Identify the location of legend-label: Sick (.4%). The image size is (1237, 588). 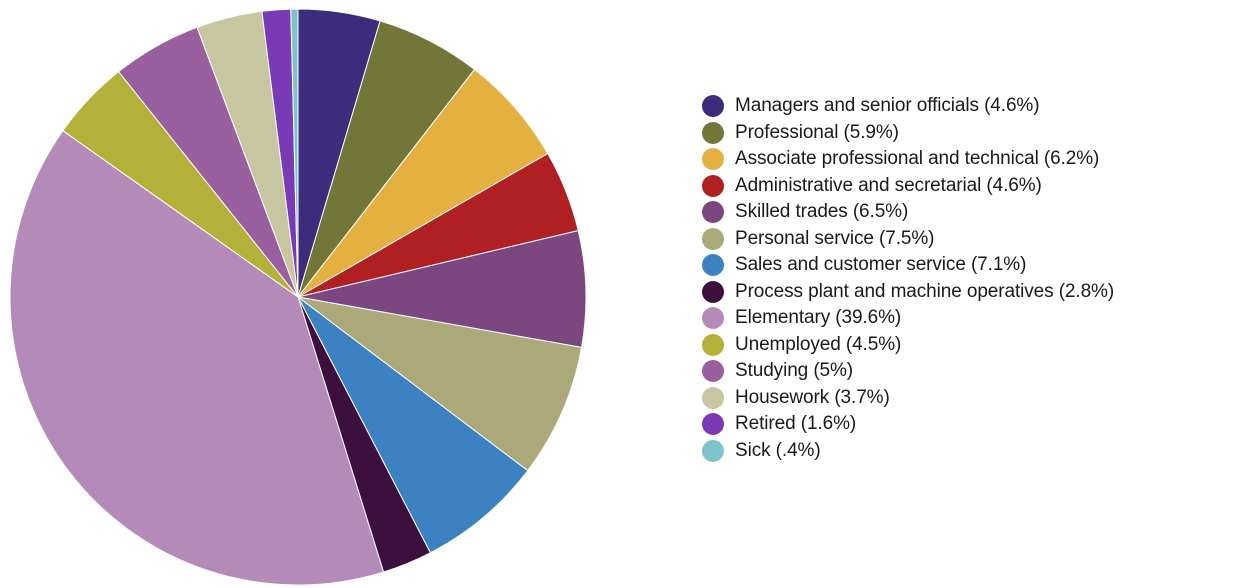
(778, 450).